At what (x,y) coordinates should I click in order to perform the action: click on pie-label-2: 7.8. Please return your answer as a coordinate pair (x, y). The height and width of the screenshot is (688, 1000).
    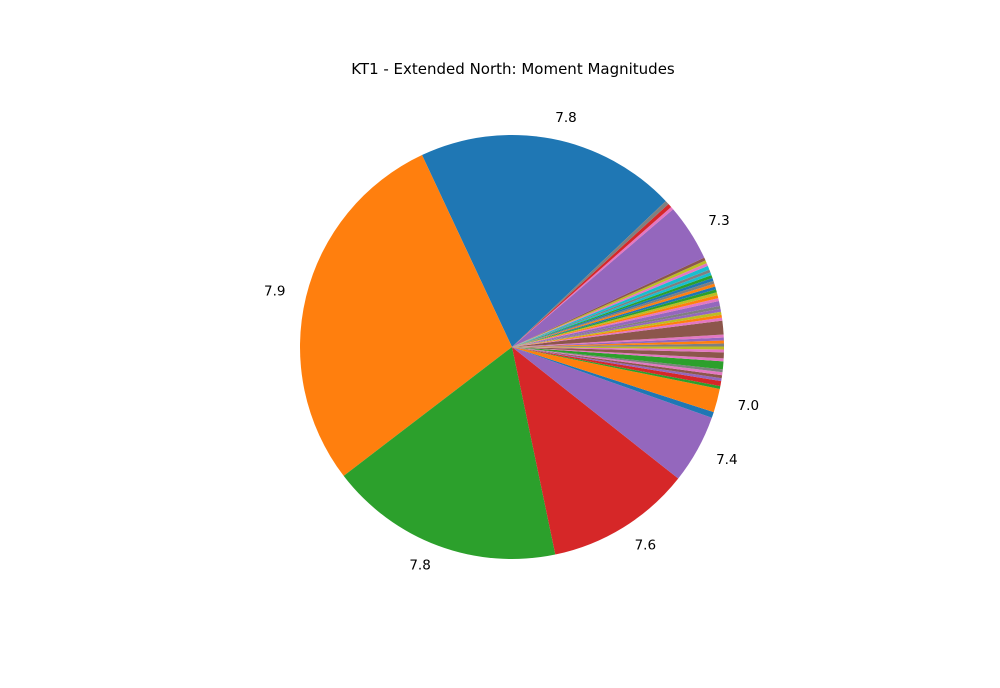
    Looking at the image, I should click on (419, 566).